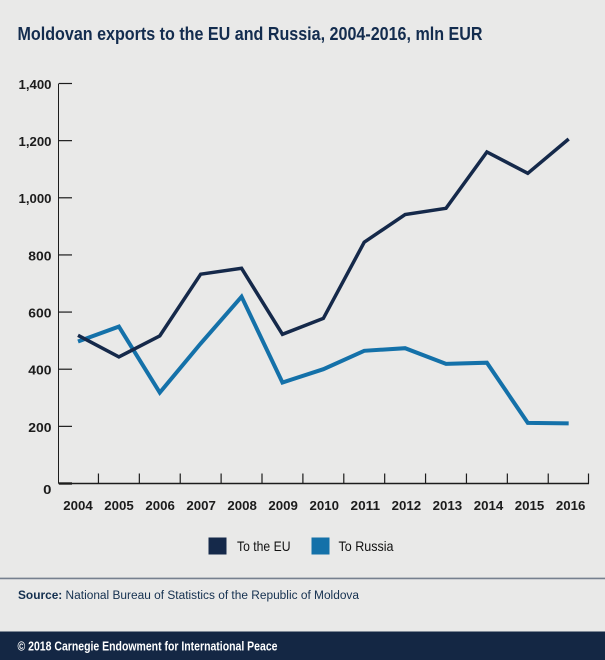 This screenshot has width=605, height=660. Describe the element at coordinates (242, 505) in the screenshot. I see `svg-text: 2008` at that location.